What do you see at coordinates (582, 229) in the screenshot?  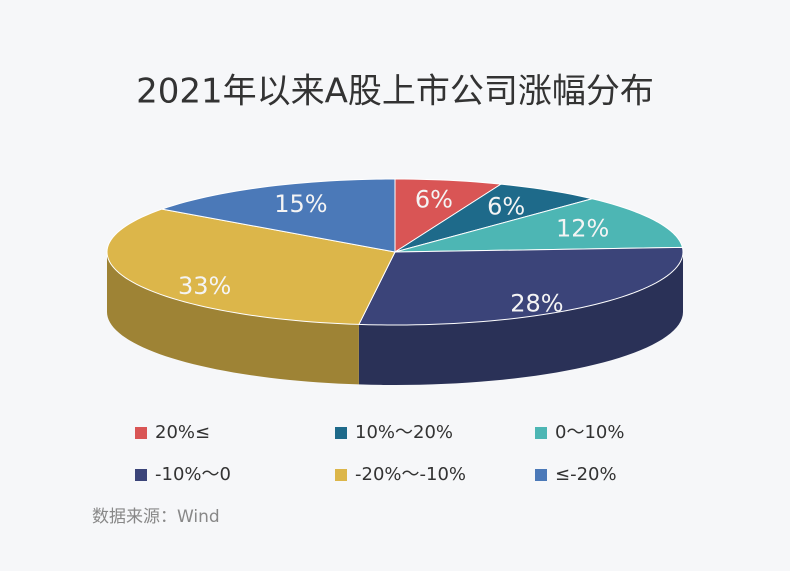 I see `value-label: 12%` at bounding box center [582, 229].